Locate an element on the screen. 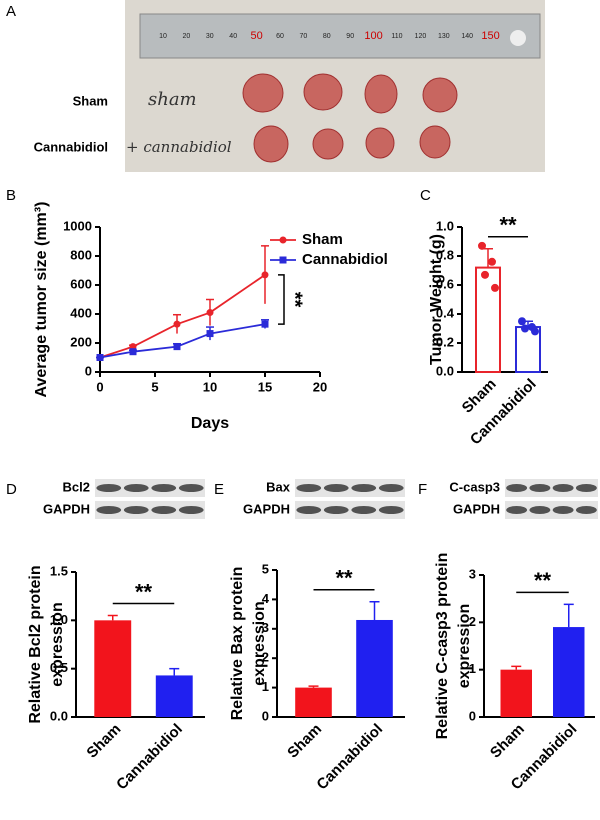  ruler-label: 140 is located at coordinates (467, 36).